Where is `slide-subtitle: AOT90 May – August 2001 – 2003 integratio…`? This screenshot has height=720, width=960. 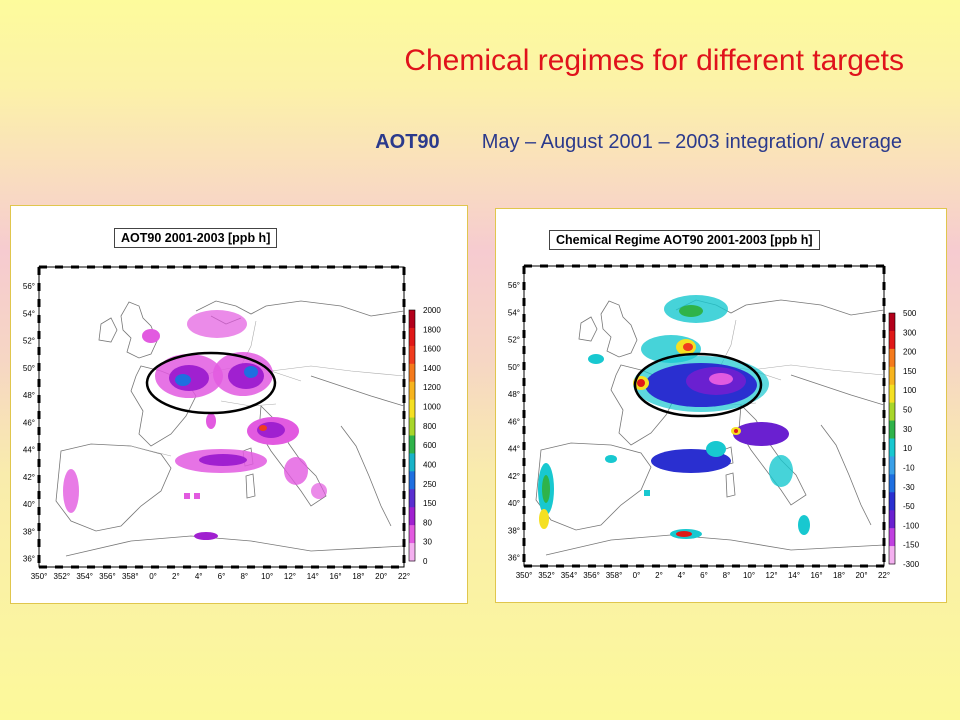
slide-subtitle: AOT90 May – August 2001 – 2003 integratio… is located at coordinates (638, 142).